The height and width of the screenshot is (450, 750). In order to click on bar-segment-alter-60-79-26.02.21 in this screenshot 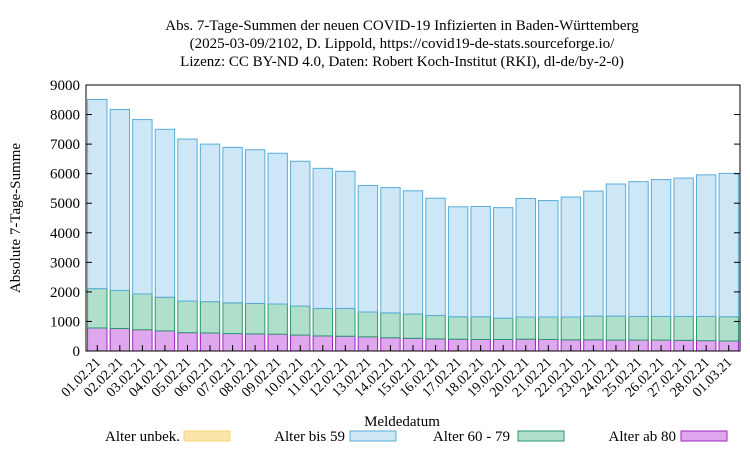, I will do `click(661, 328)`.